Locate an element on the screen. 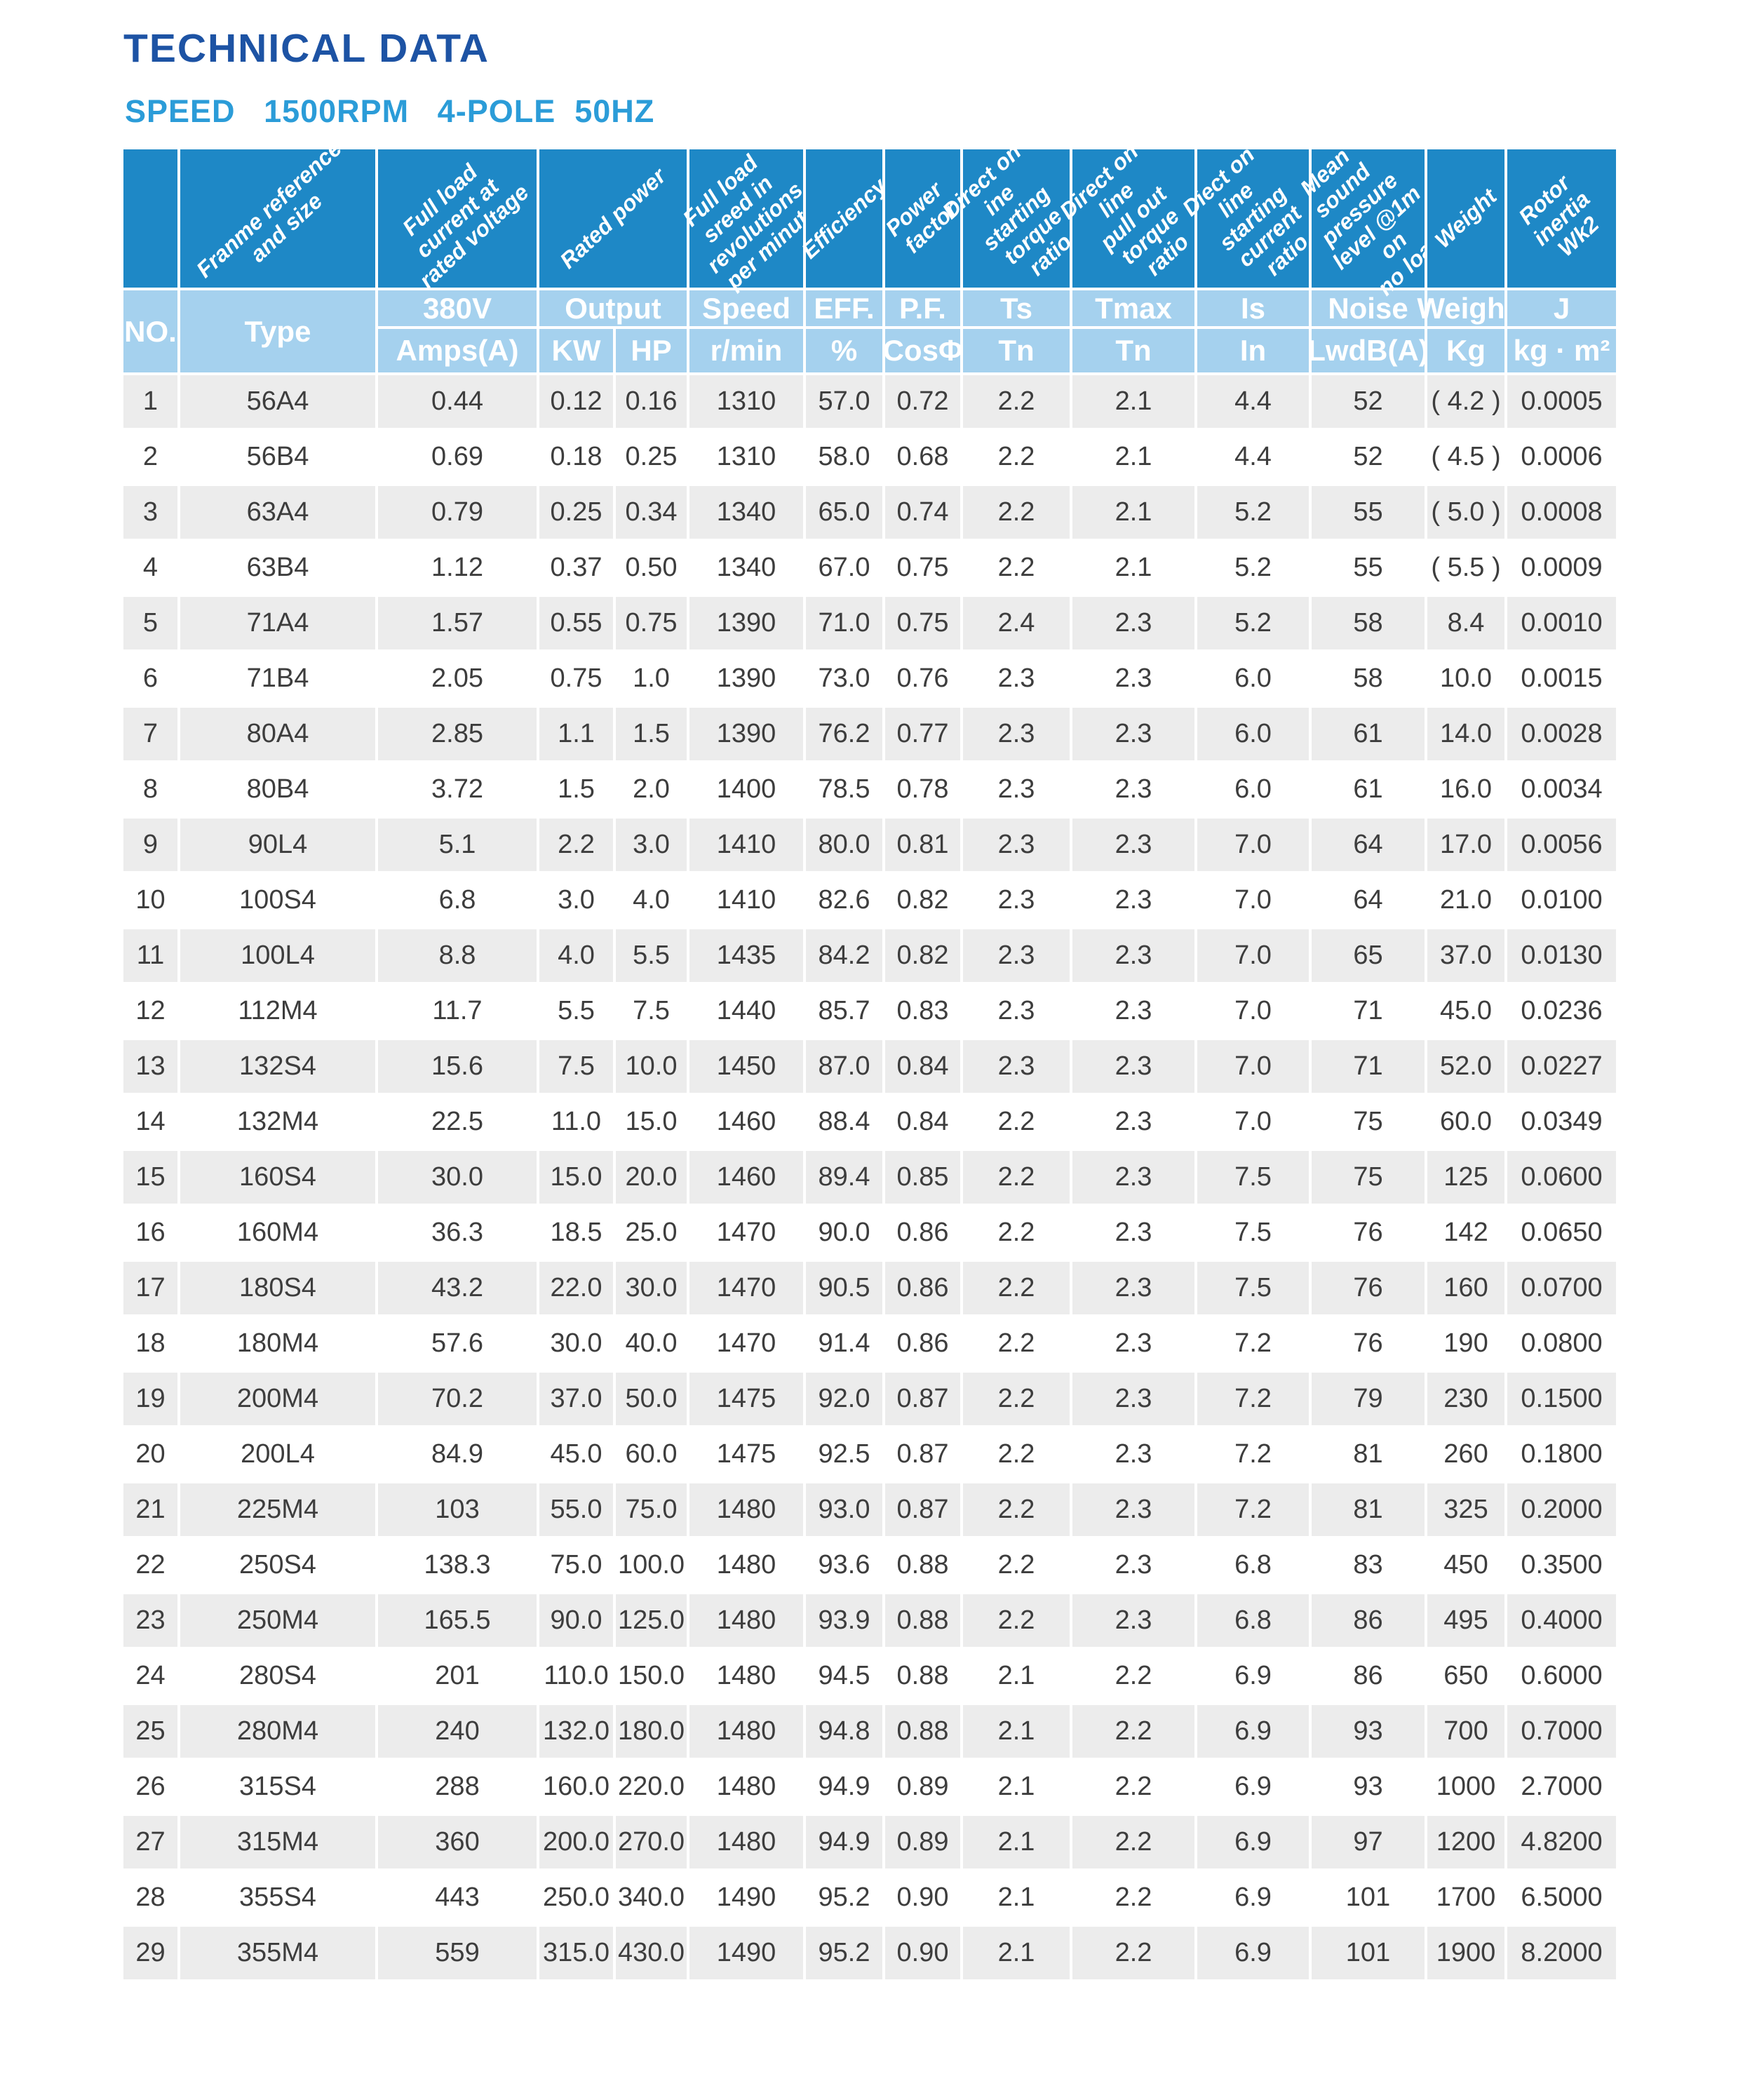 The width and height of the screenshot is (1764, 2074). table-cell-r14-c9: 2.2 is located at coordinates (1017, 1122).